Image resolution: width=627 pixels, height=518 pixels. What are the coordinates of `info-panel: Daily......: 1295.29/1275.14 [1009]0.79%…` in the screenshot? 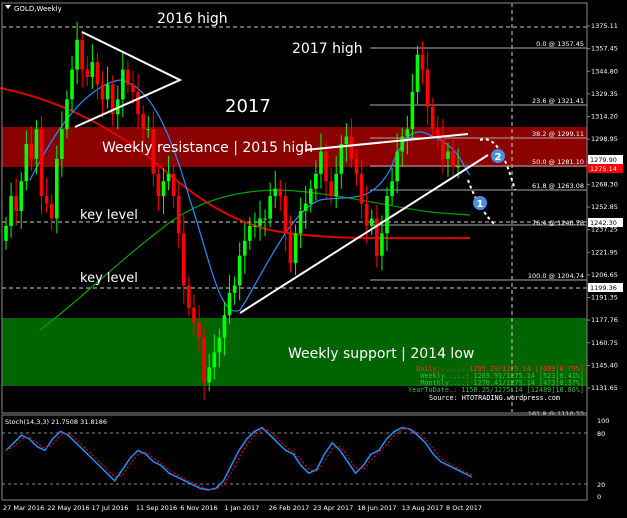 It's located at (496, 383).